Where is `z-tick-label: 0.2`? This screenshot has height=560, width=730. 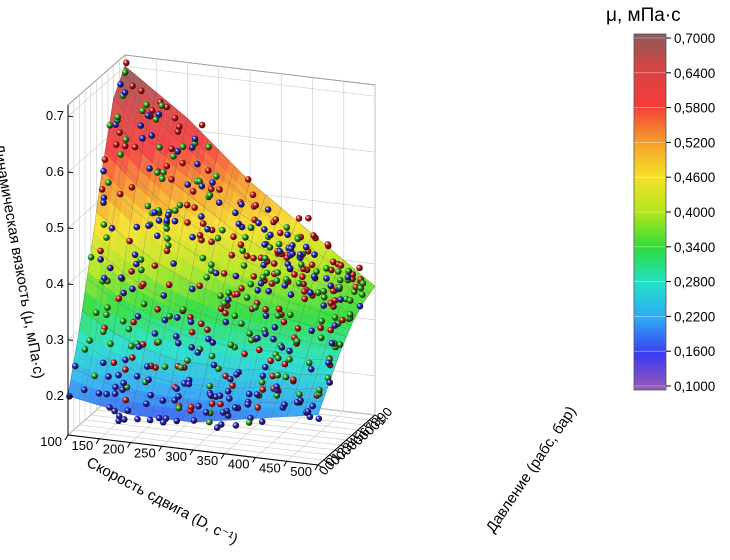
z-tick-label: 0.2 is located at coordinates (55, 395).